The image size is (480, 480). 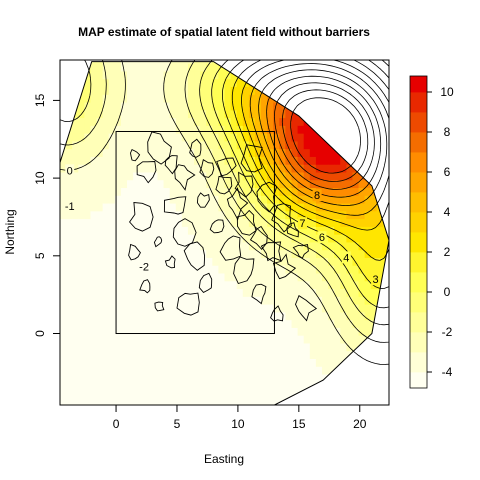 What do you see at coordinates (302, 223) in the screenshot?
I see `contour-label-bg` at bounding box center [302, 223].